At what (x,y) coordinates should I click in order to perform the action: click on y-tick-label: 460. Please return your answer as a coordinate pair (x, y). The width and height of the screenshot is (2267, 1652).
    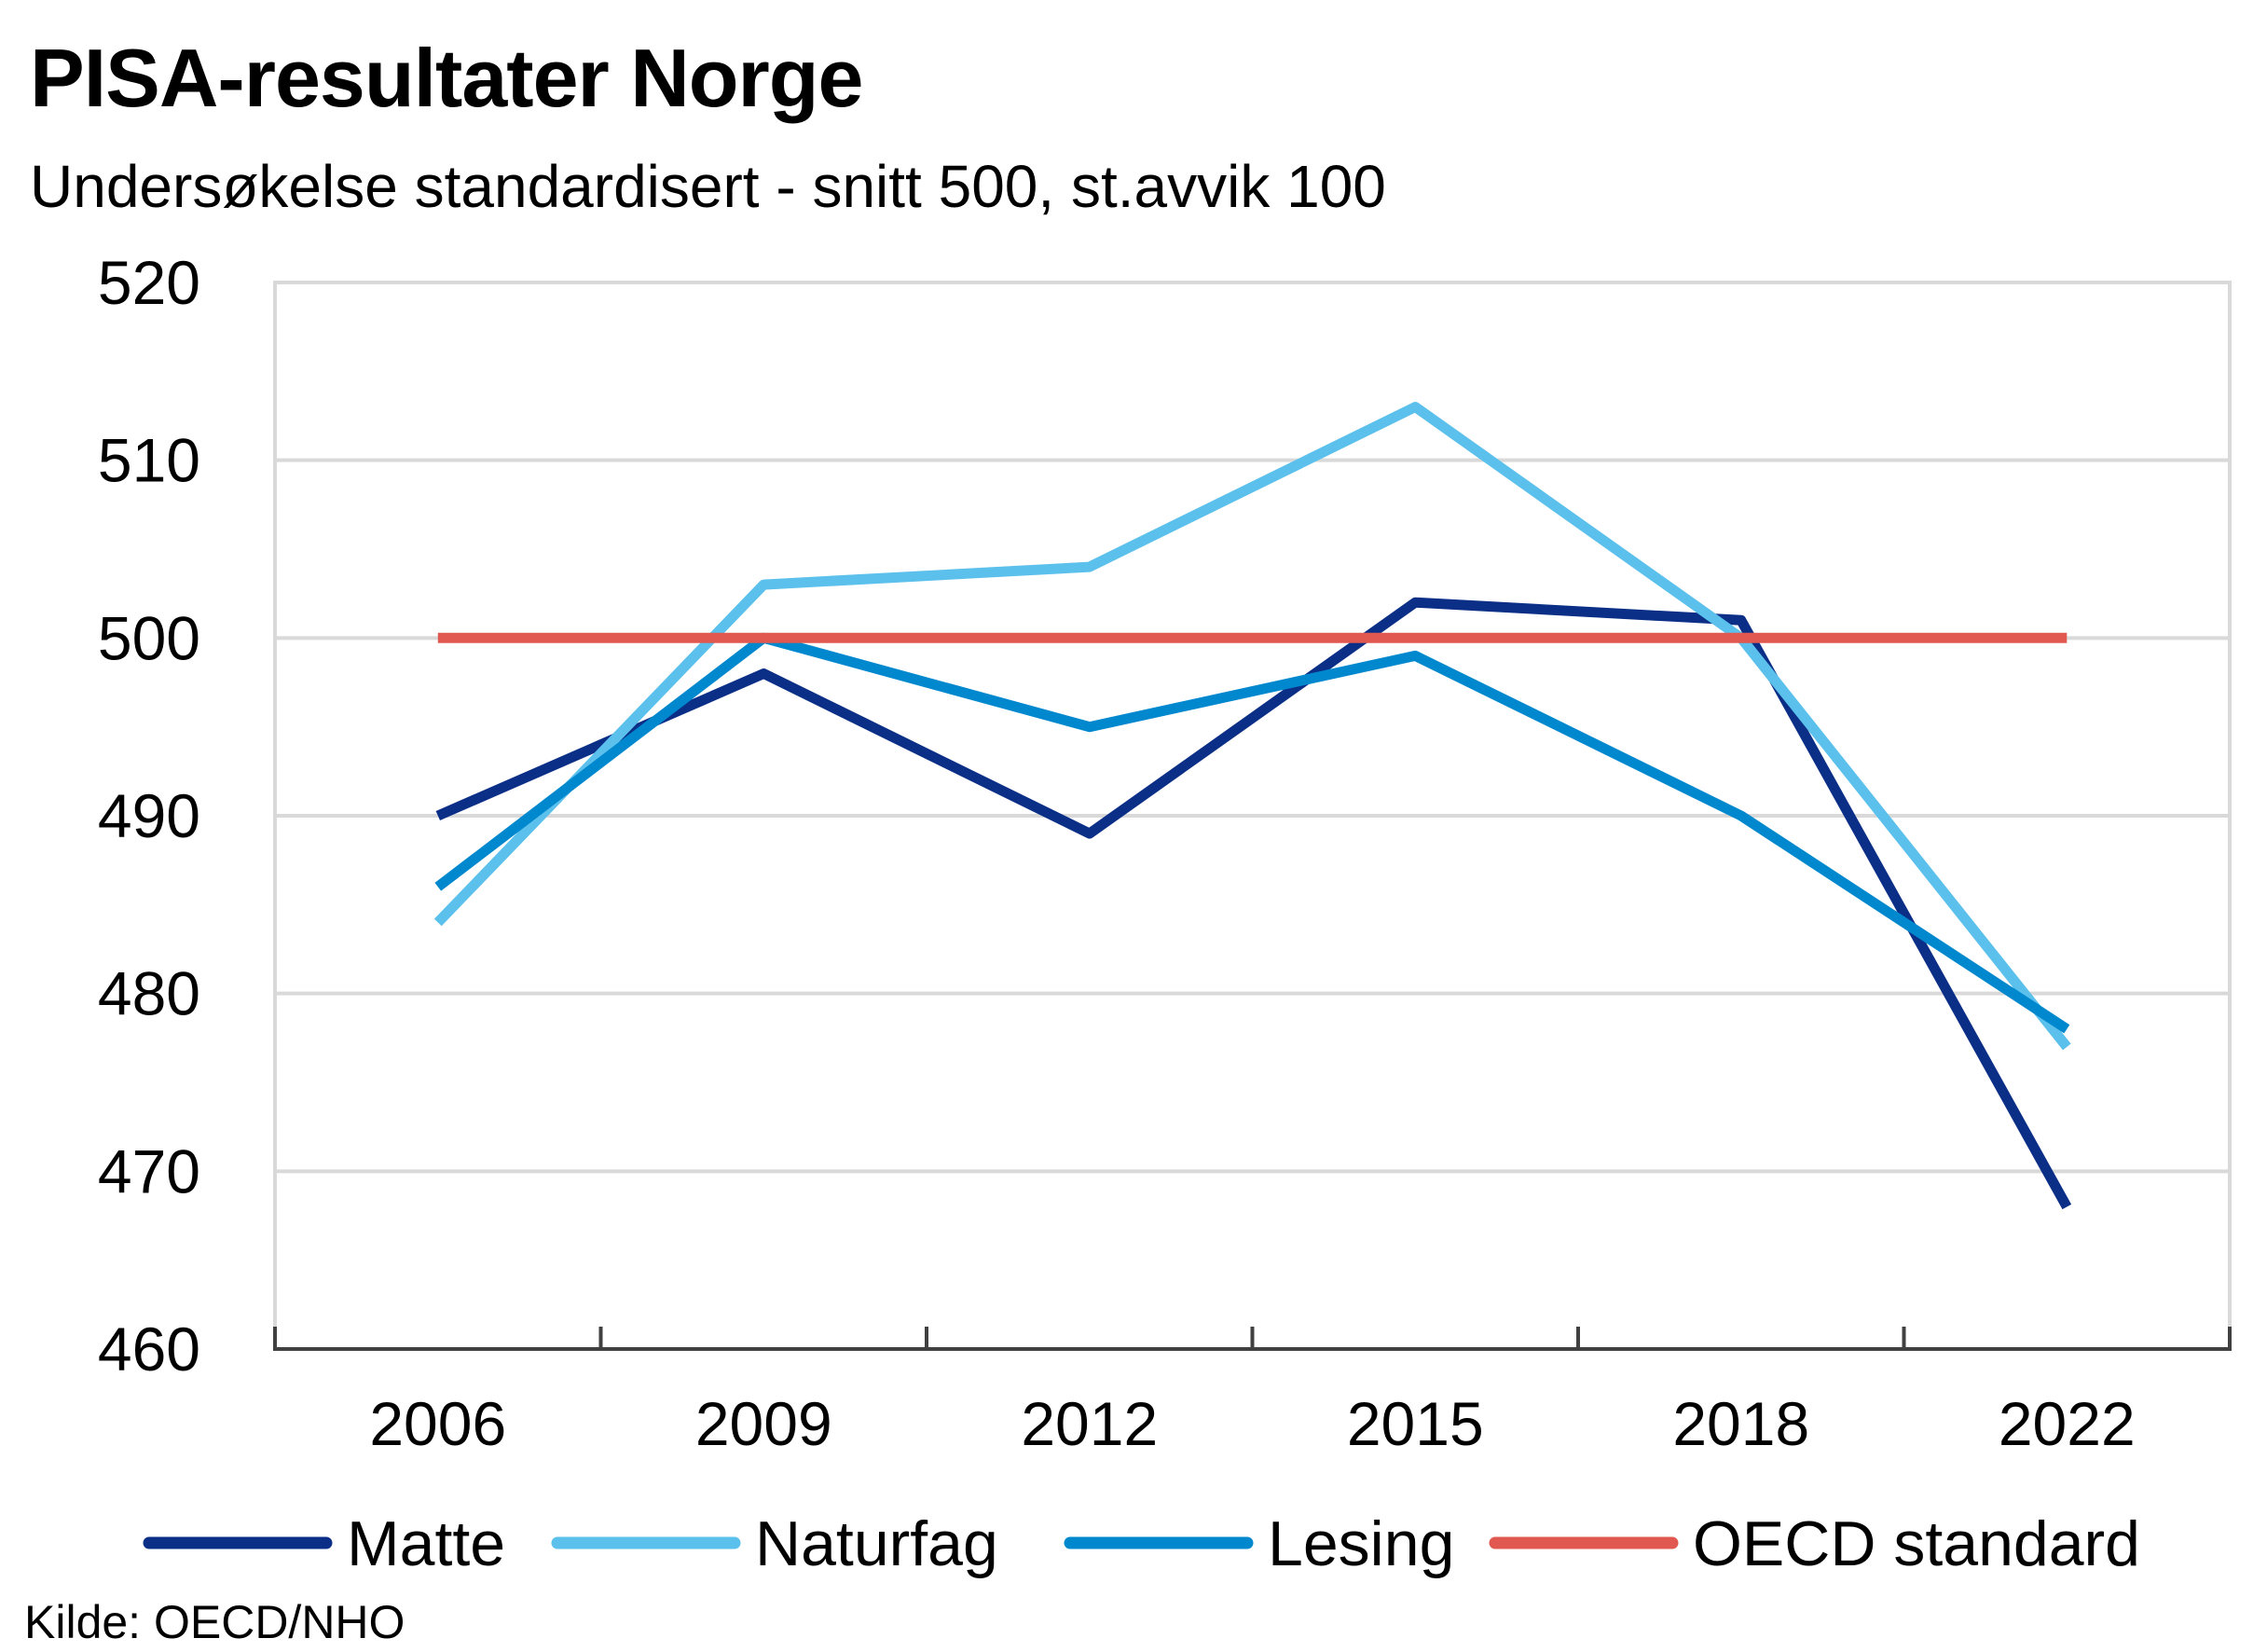
    Looking at the image, I should click on (149, 1350).